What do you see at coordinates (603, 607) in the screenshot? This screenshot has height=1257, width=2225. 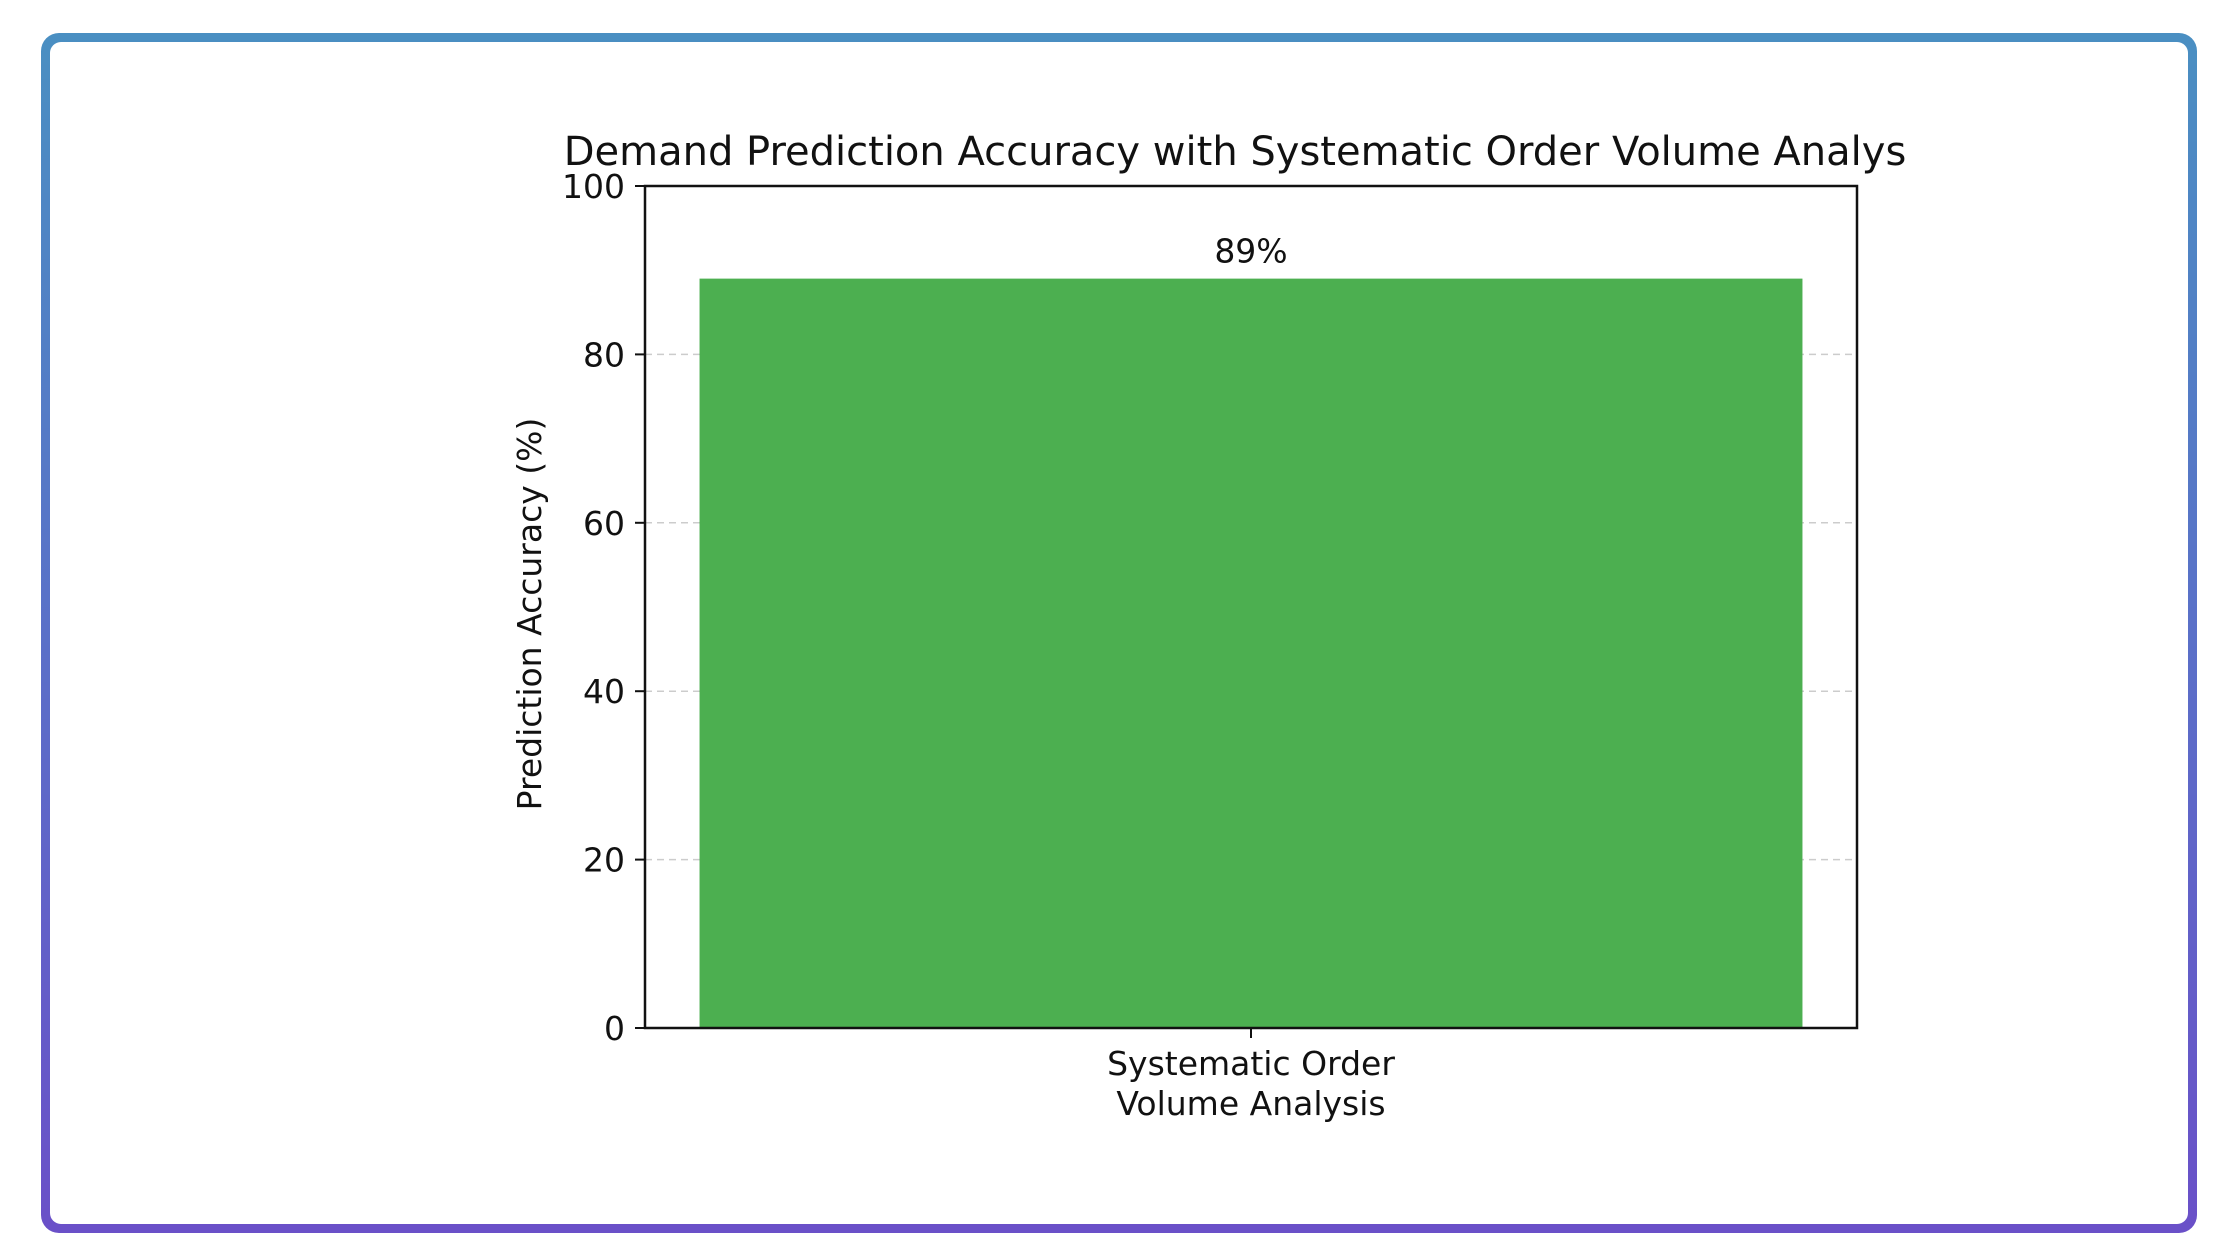 I see `y-axis-ticks: 0 20 40 60 80 100` at bounding box center [603, 607].